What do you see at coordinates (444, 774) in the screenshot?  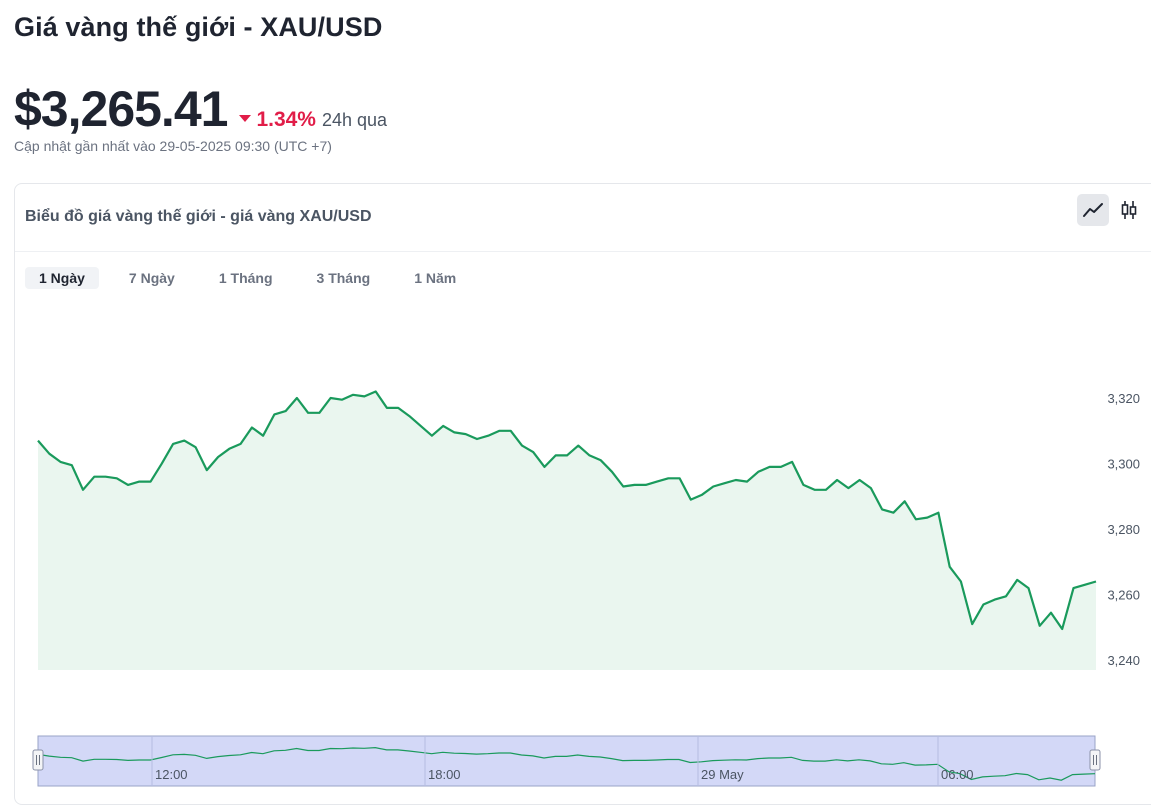 I see `navigator-x-label: 18:00` at bounding box center [444, 774].